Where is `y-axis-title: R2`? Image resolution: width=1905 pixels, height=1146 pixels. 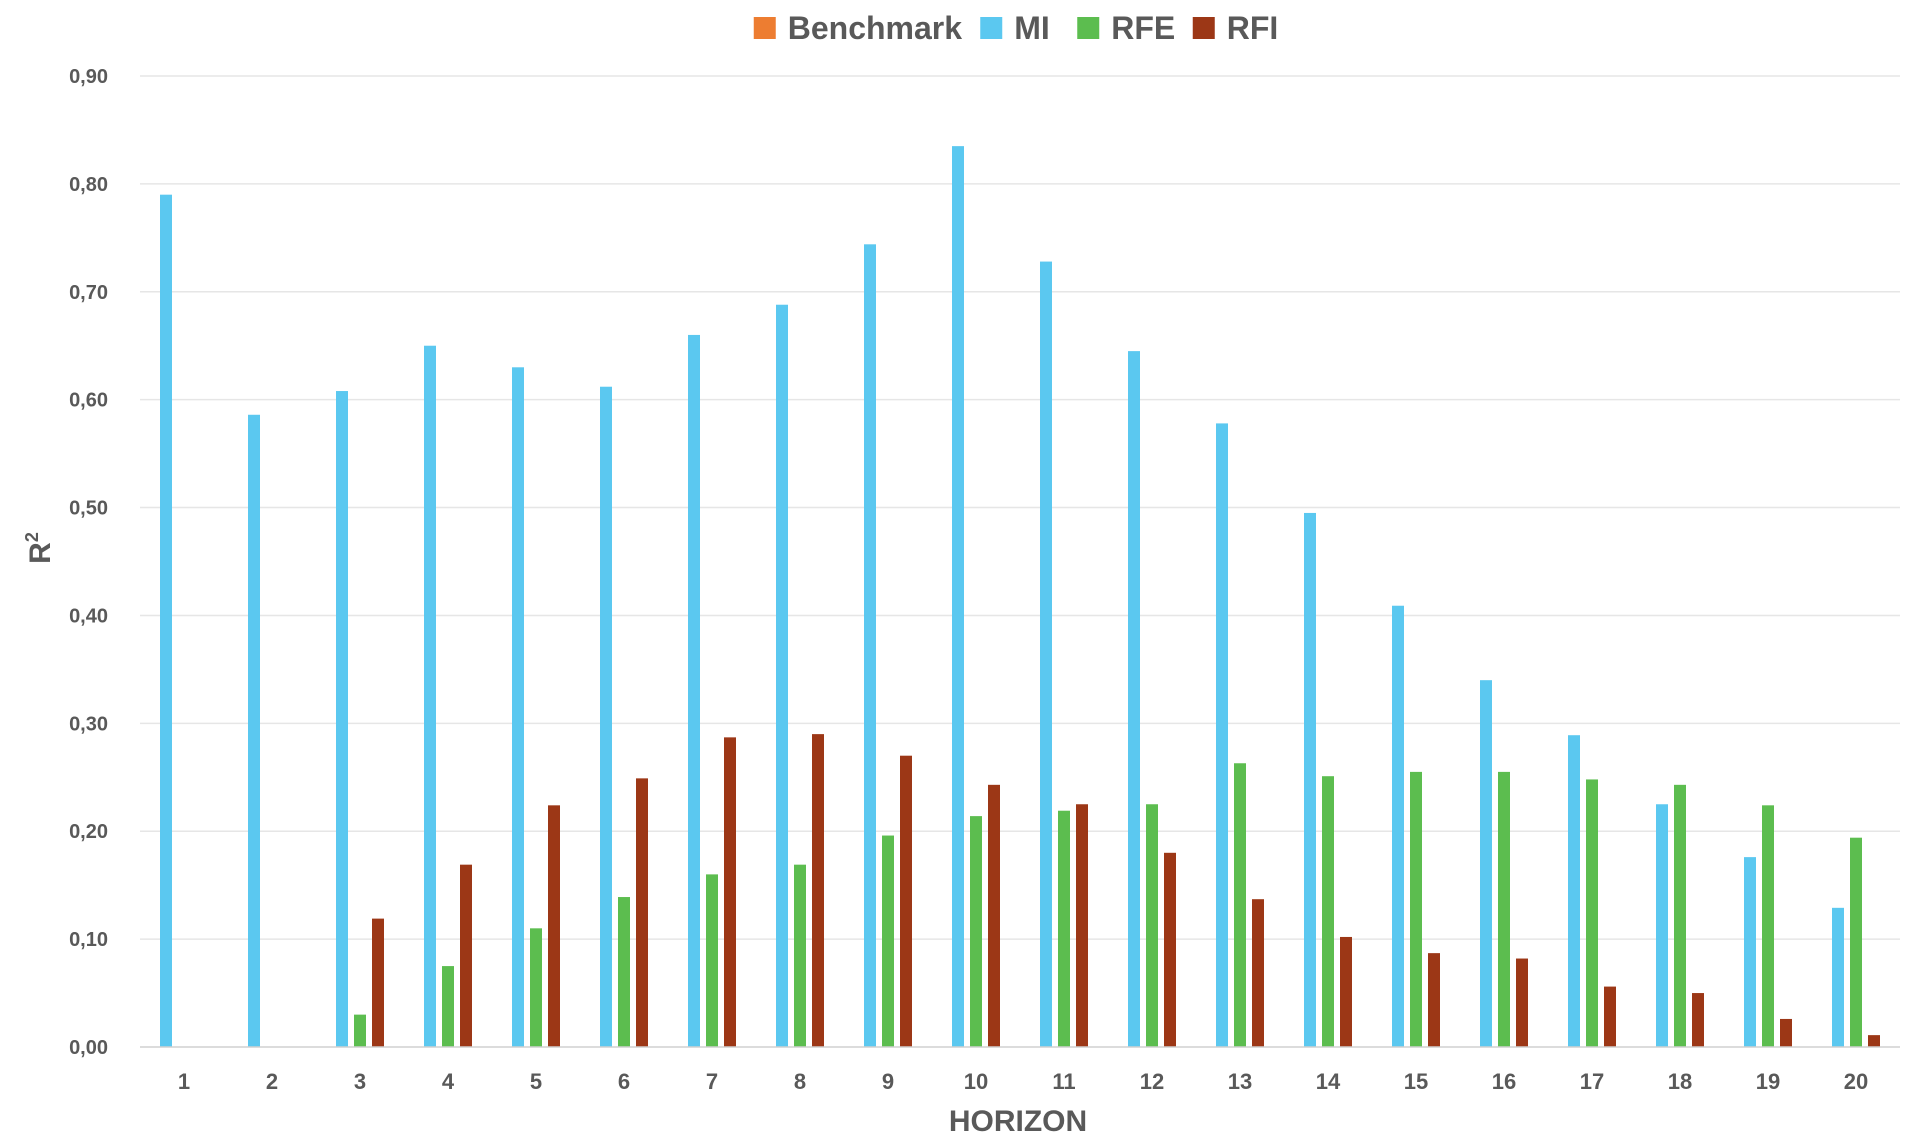 y-axis-title: R2 is located at coordinates (39, 548).